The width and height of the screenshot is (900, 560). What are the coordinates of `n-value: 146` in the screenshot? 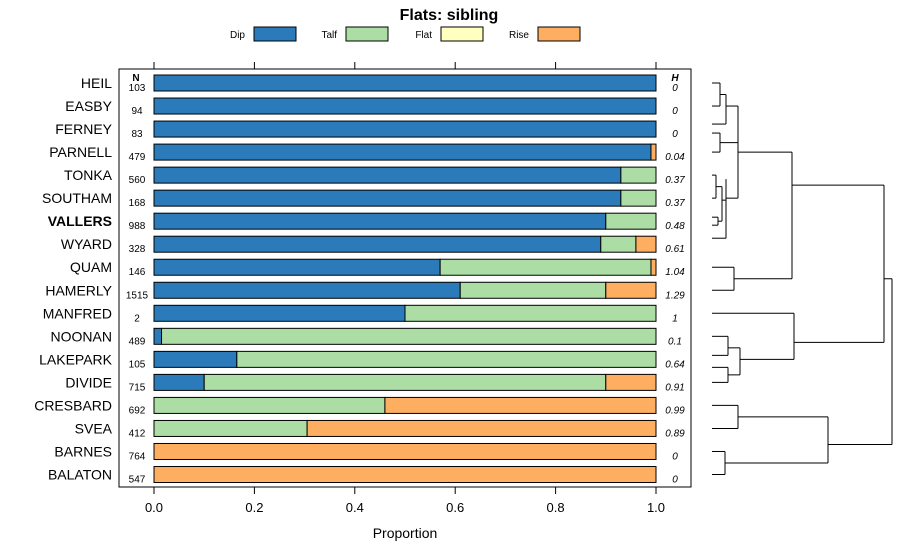 It's located at (137, 272).